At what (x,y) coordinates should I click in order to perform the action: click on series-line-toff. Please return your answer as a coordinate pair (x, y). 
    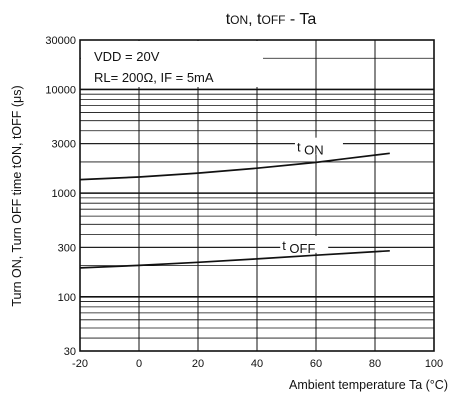
    Looking at the image, I should click on (234, 259).